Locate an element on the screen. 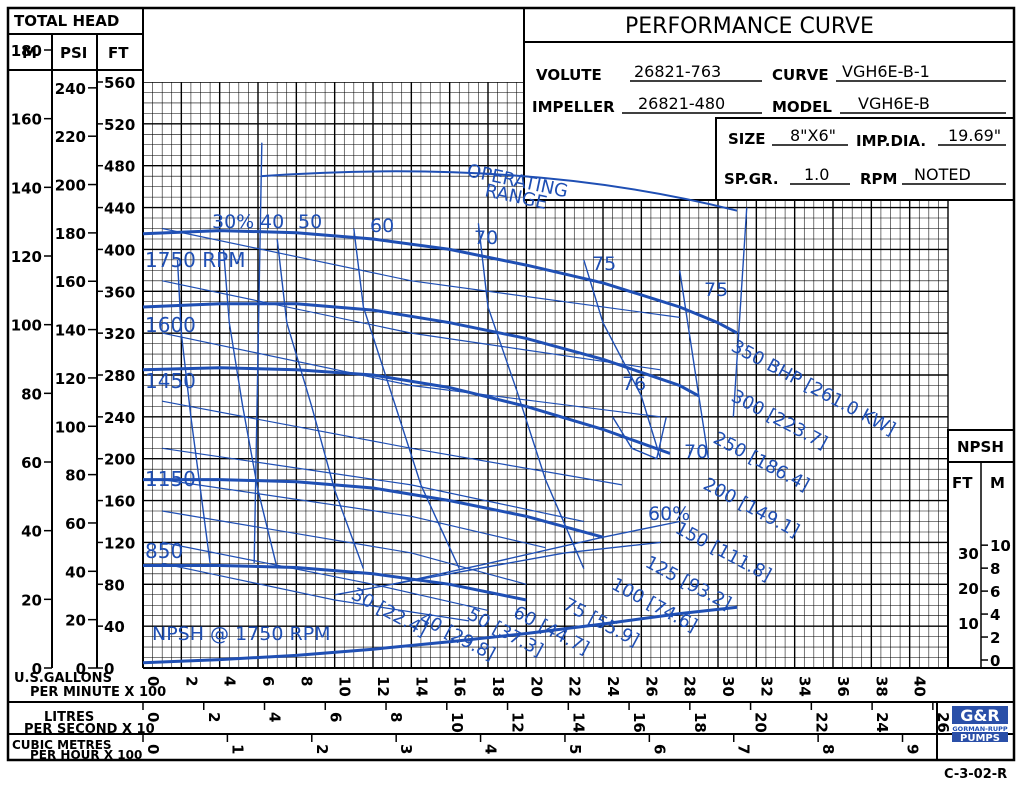 The width and height of the screenshot is (1024, 789). npsh-m-tick-label: 0 is located at coordinates (995, 661).